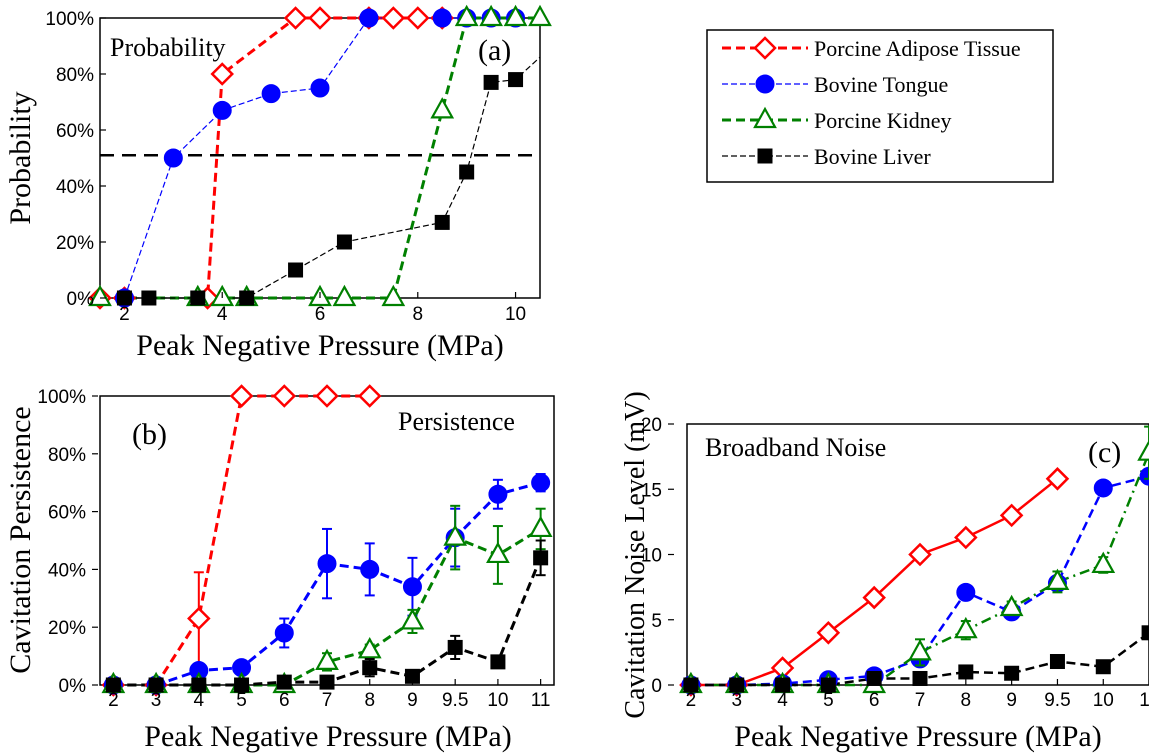 The height and width of the screenshot is (756, 1149). I want to click on panel-c-annotation: Broadband Noise, so click(795, 447).